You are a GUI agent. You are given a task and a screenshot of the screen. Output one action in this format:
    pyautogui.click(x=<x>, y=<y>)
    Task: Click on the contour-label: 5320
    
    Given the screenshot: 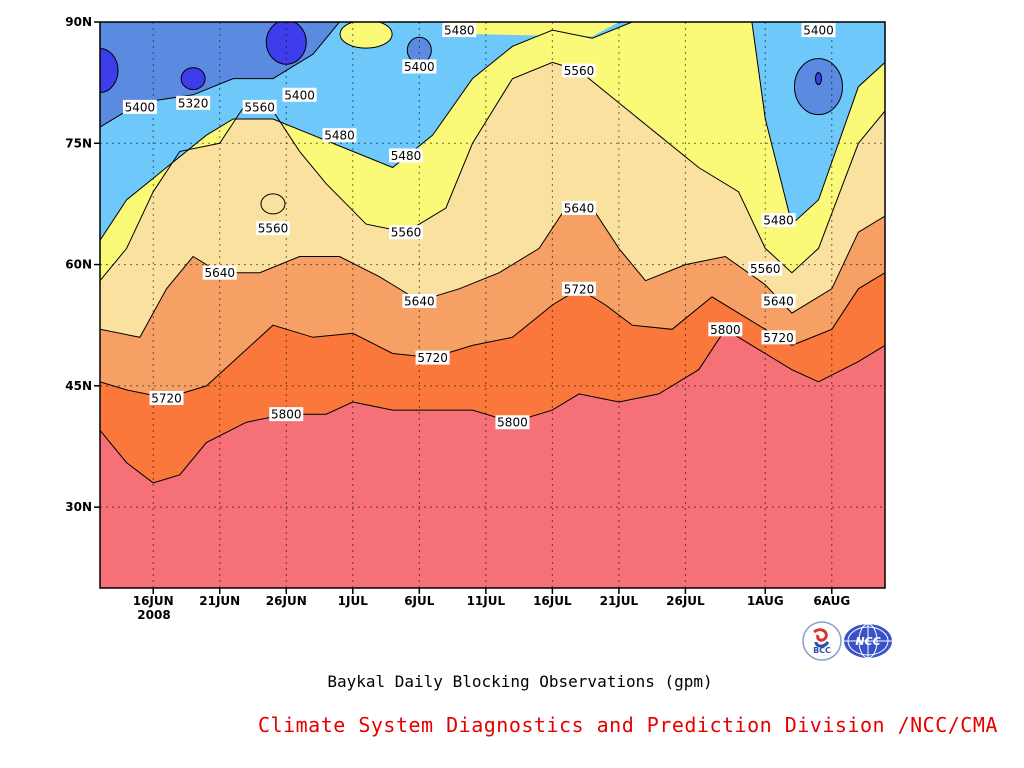 What is the action you would take?
    pyautogui.click(x=193, y=102)
    